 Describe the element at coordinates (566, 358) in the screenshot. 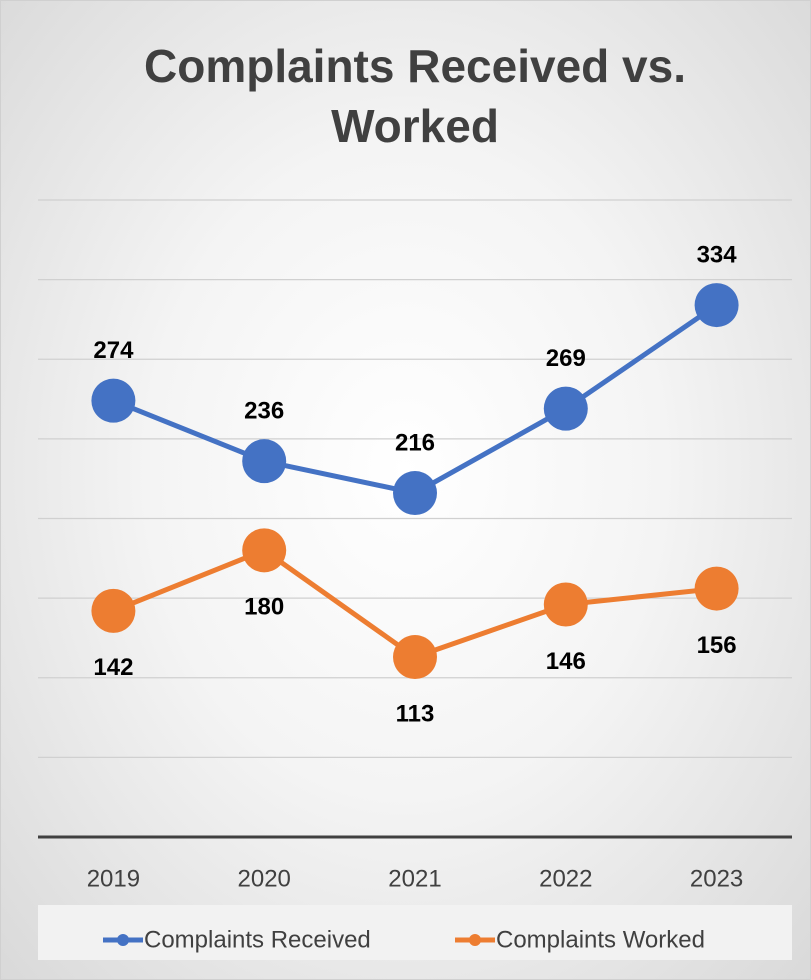

I see `data-label: 269` at that location.